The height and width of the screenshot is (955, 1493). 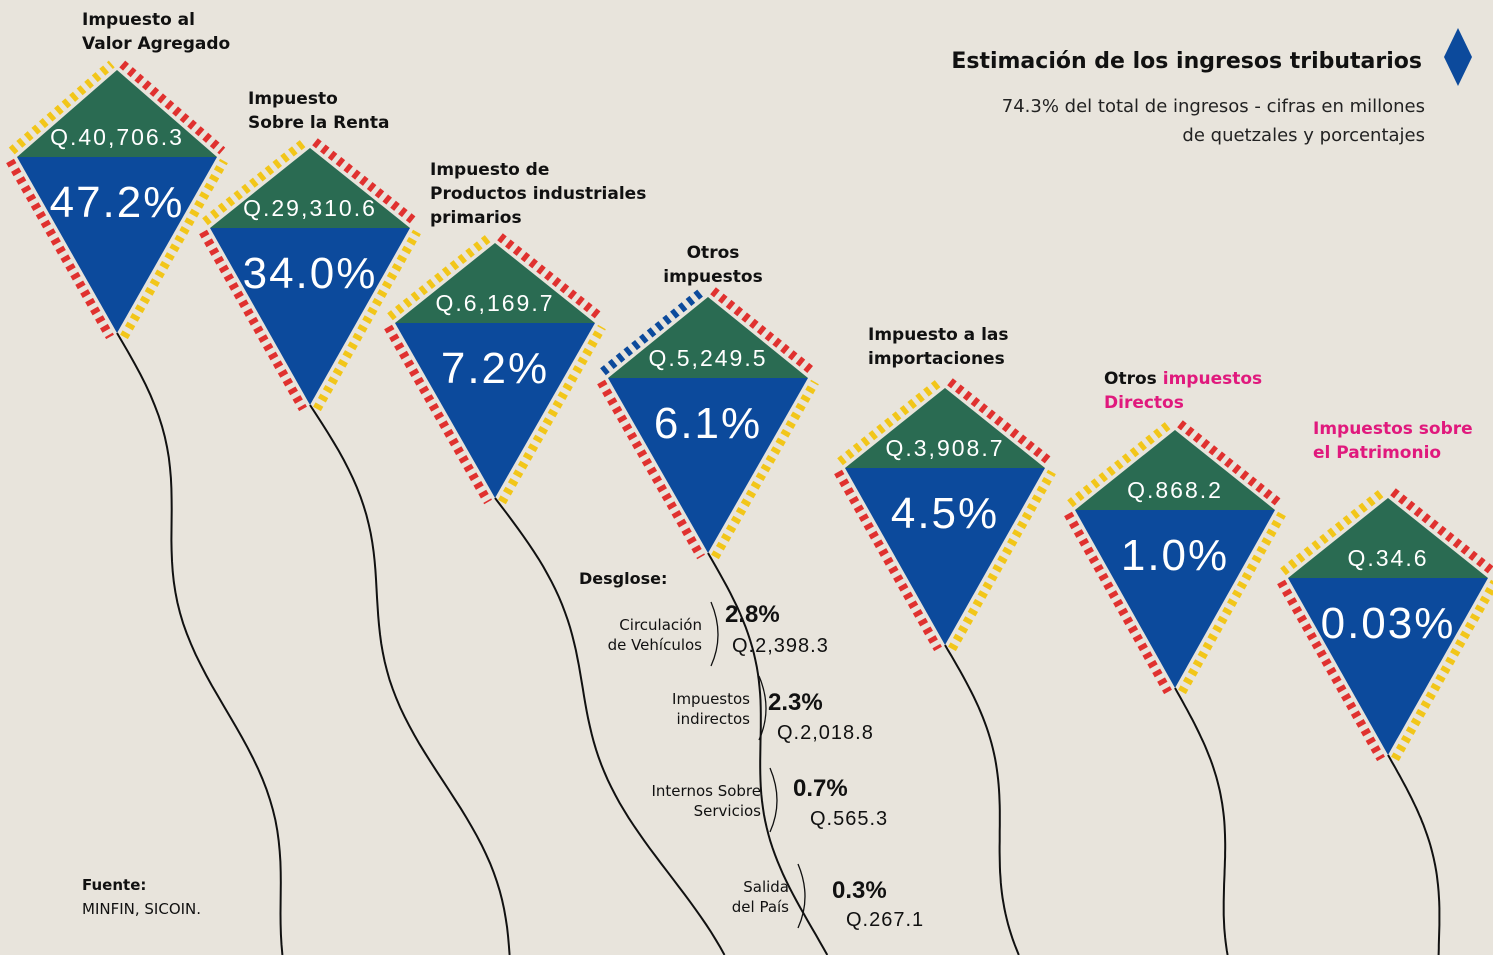 What do you see at coordinates (293, 99) in the screenshot?
I see `kite-label: Impuesto` at bounding box center [293, 99].